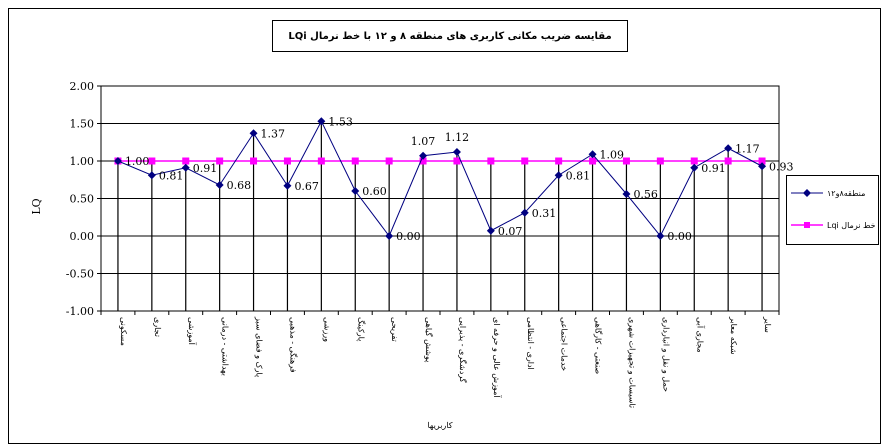  I want to click on data-label: 1.53, so click(340, 121).